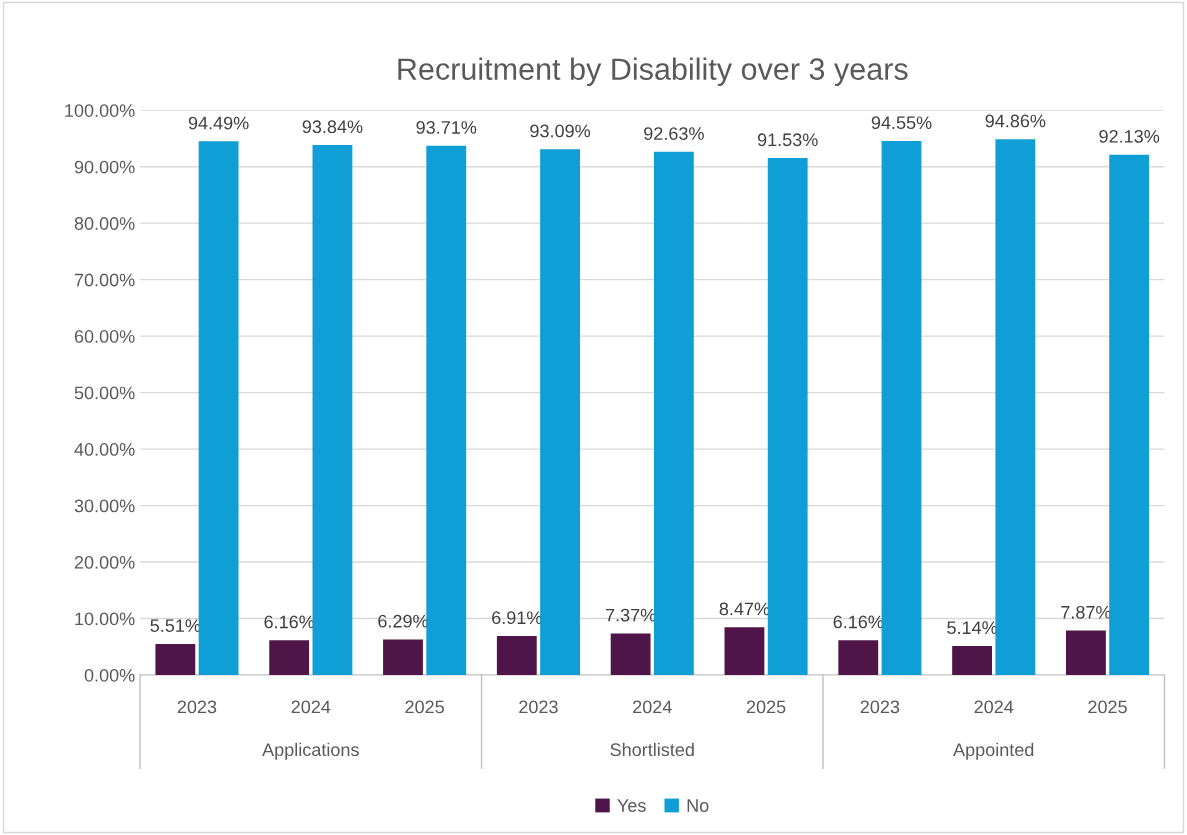  I want to click on data-label: 93.84%, so click(332, 127).